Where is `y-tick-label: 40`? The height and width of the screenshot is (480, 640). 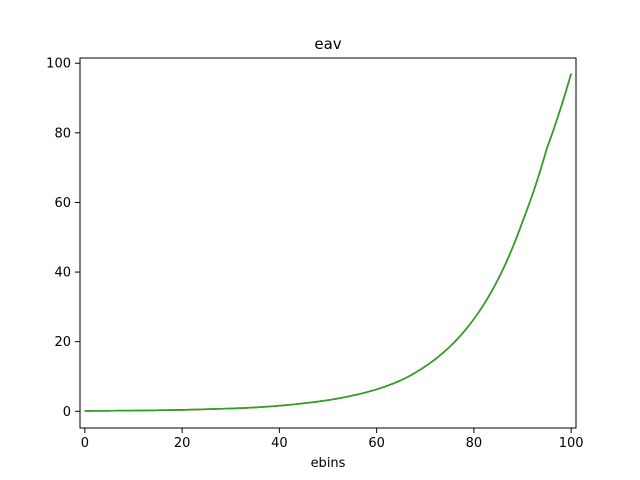 y-tick-label: 40 is located at coordinates (62, 273).